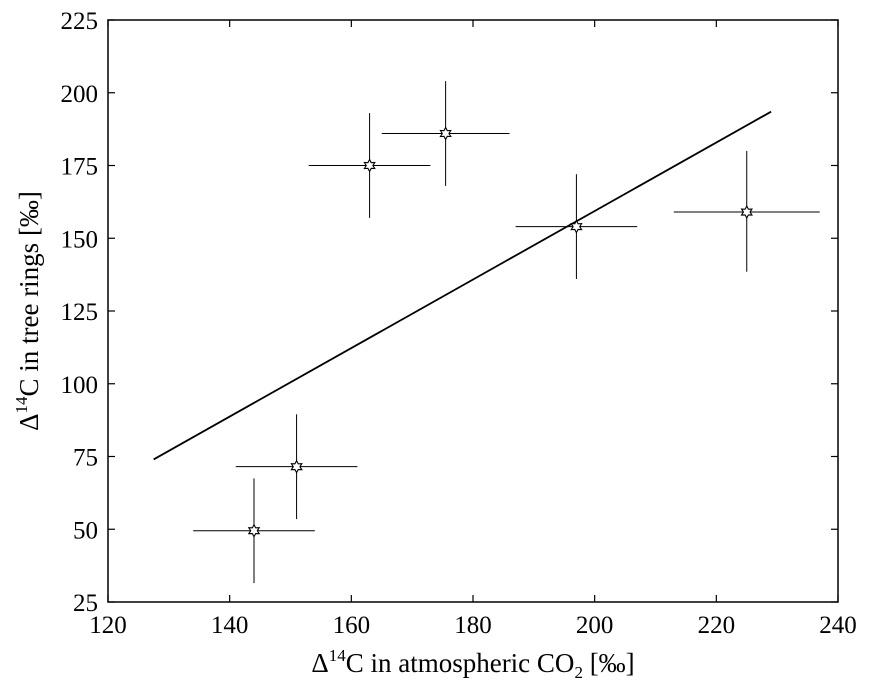  Describe the element at coordinates (595, 625) in the screenshot. I see `x-tick-label: 200` at that location.